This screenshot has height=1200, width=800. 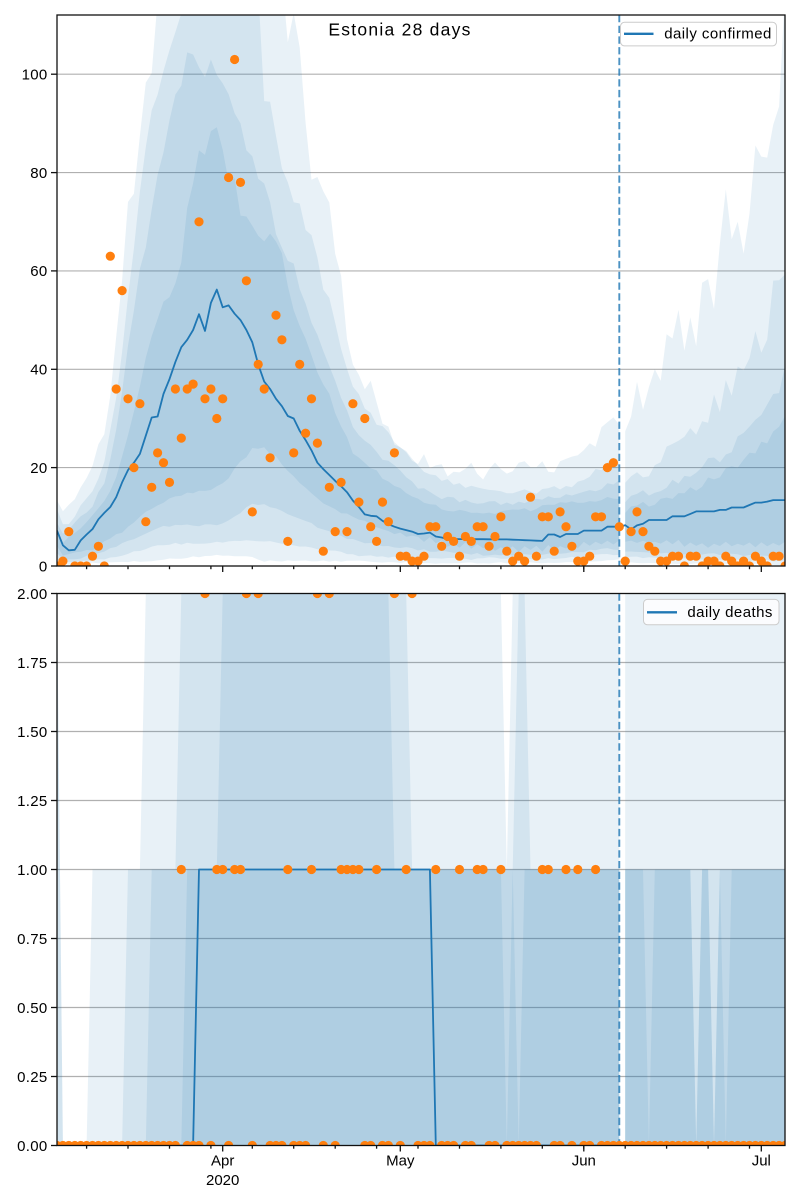 What do you see at coordinates (32, 801) in the screenshot?
I see `svg-text: 1.25` at bounding box center [32, 801].